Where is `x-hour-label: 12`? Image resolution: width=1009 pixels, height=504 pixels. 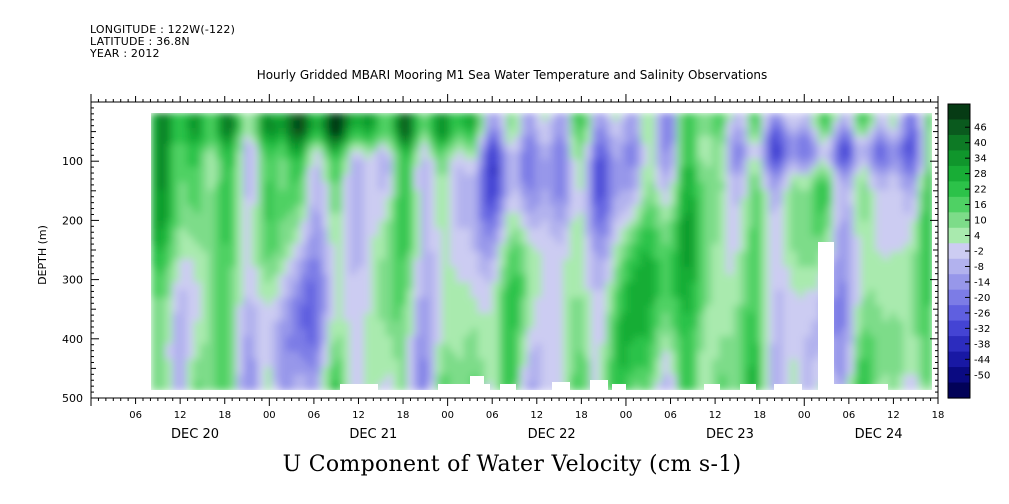
x-hour-label: 12 is located at coordinates (893, 415).